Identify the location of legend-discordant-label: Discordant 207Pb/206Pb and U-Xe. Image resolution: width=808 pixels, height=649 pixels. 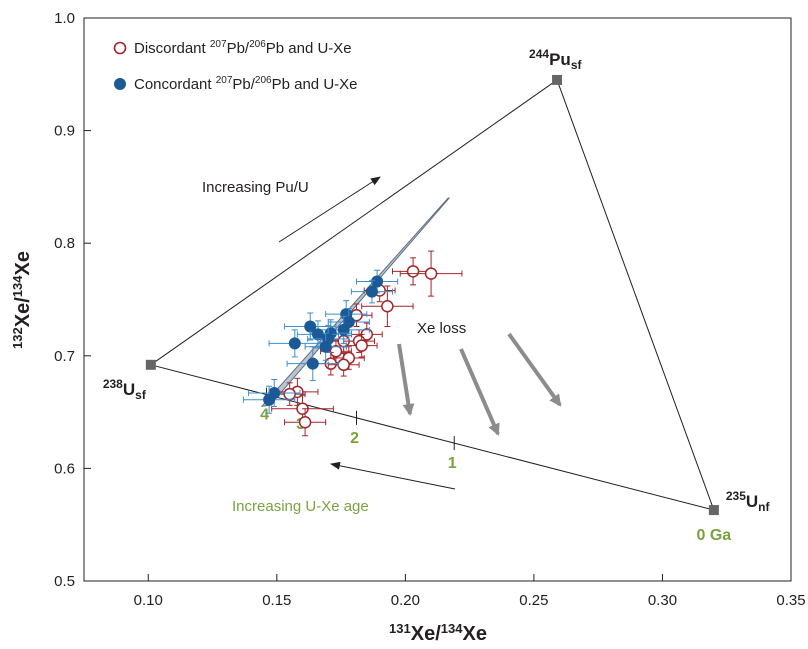
(243, 48).